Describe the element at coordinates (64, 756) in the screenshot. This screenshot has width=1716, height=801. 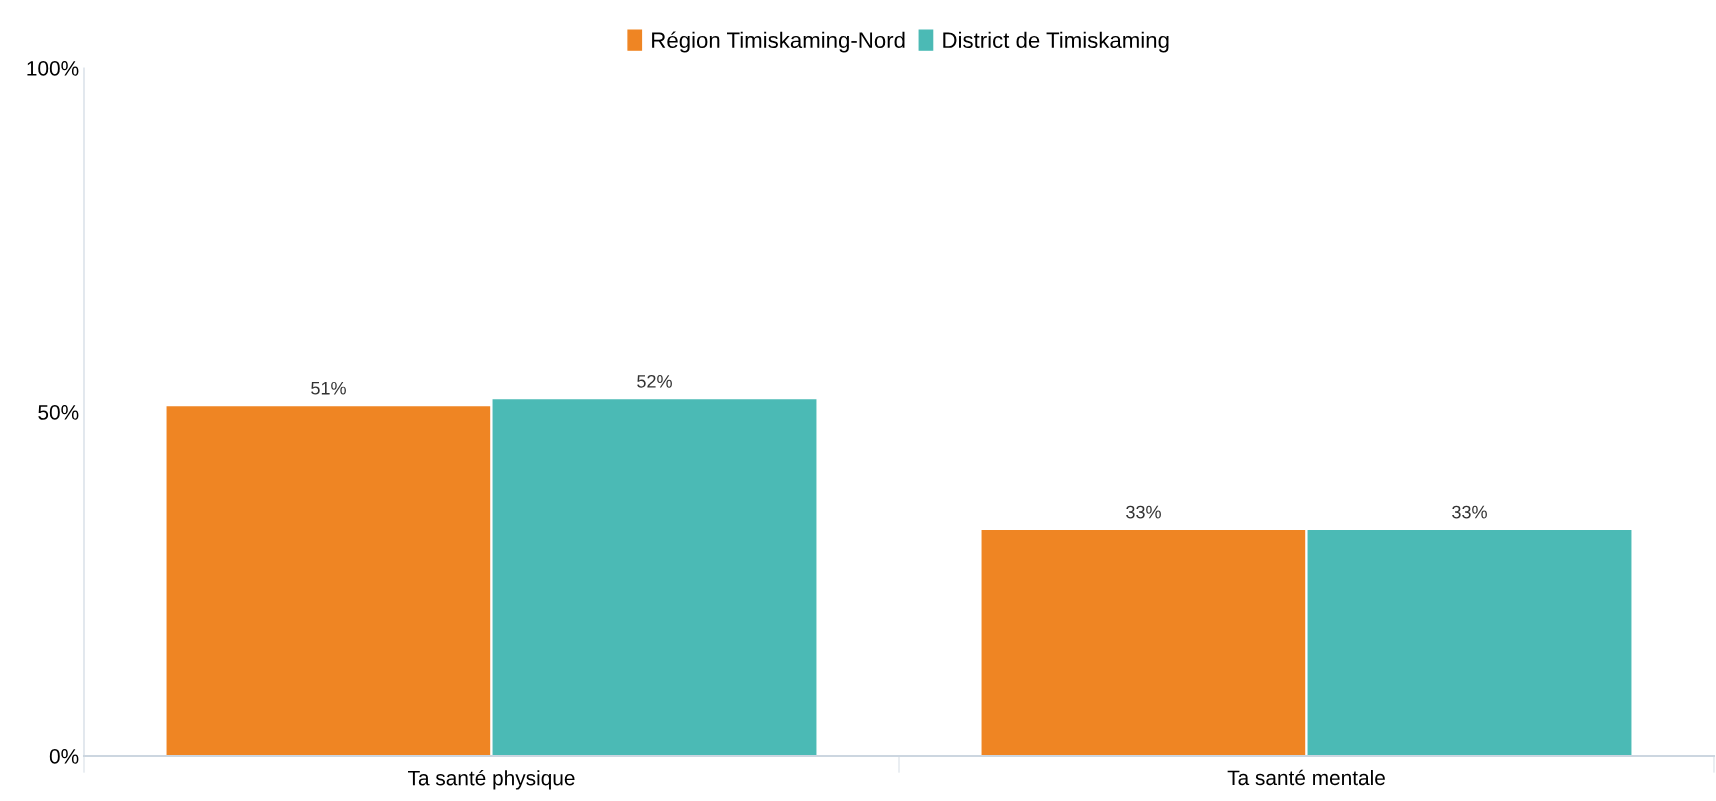
I see `y-tick-label: 0%` at that location.